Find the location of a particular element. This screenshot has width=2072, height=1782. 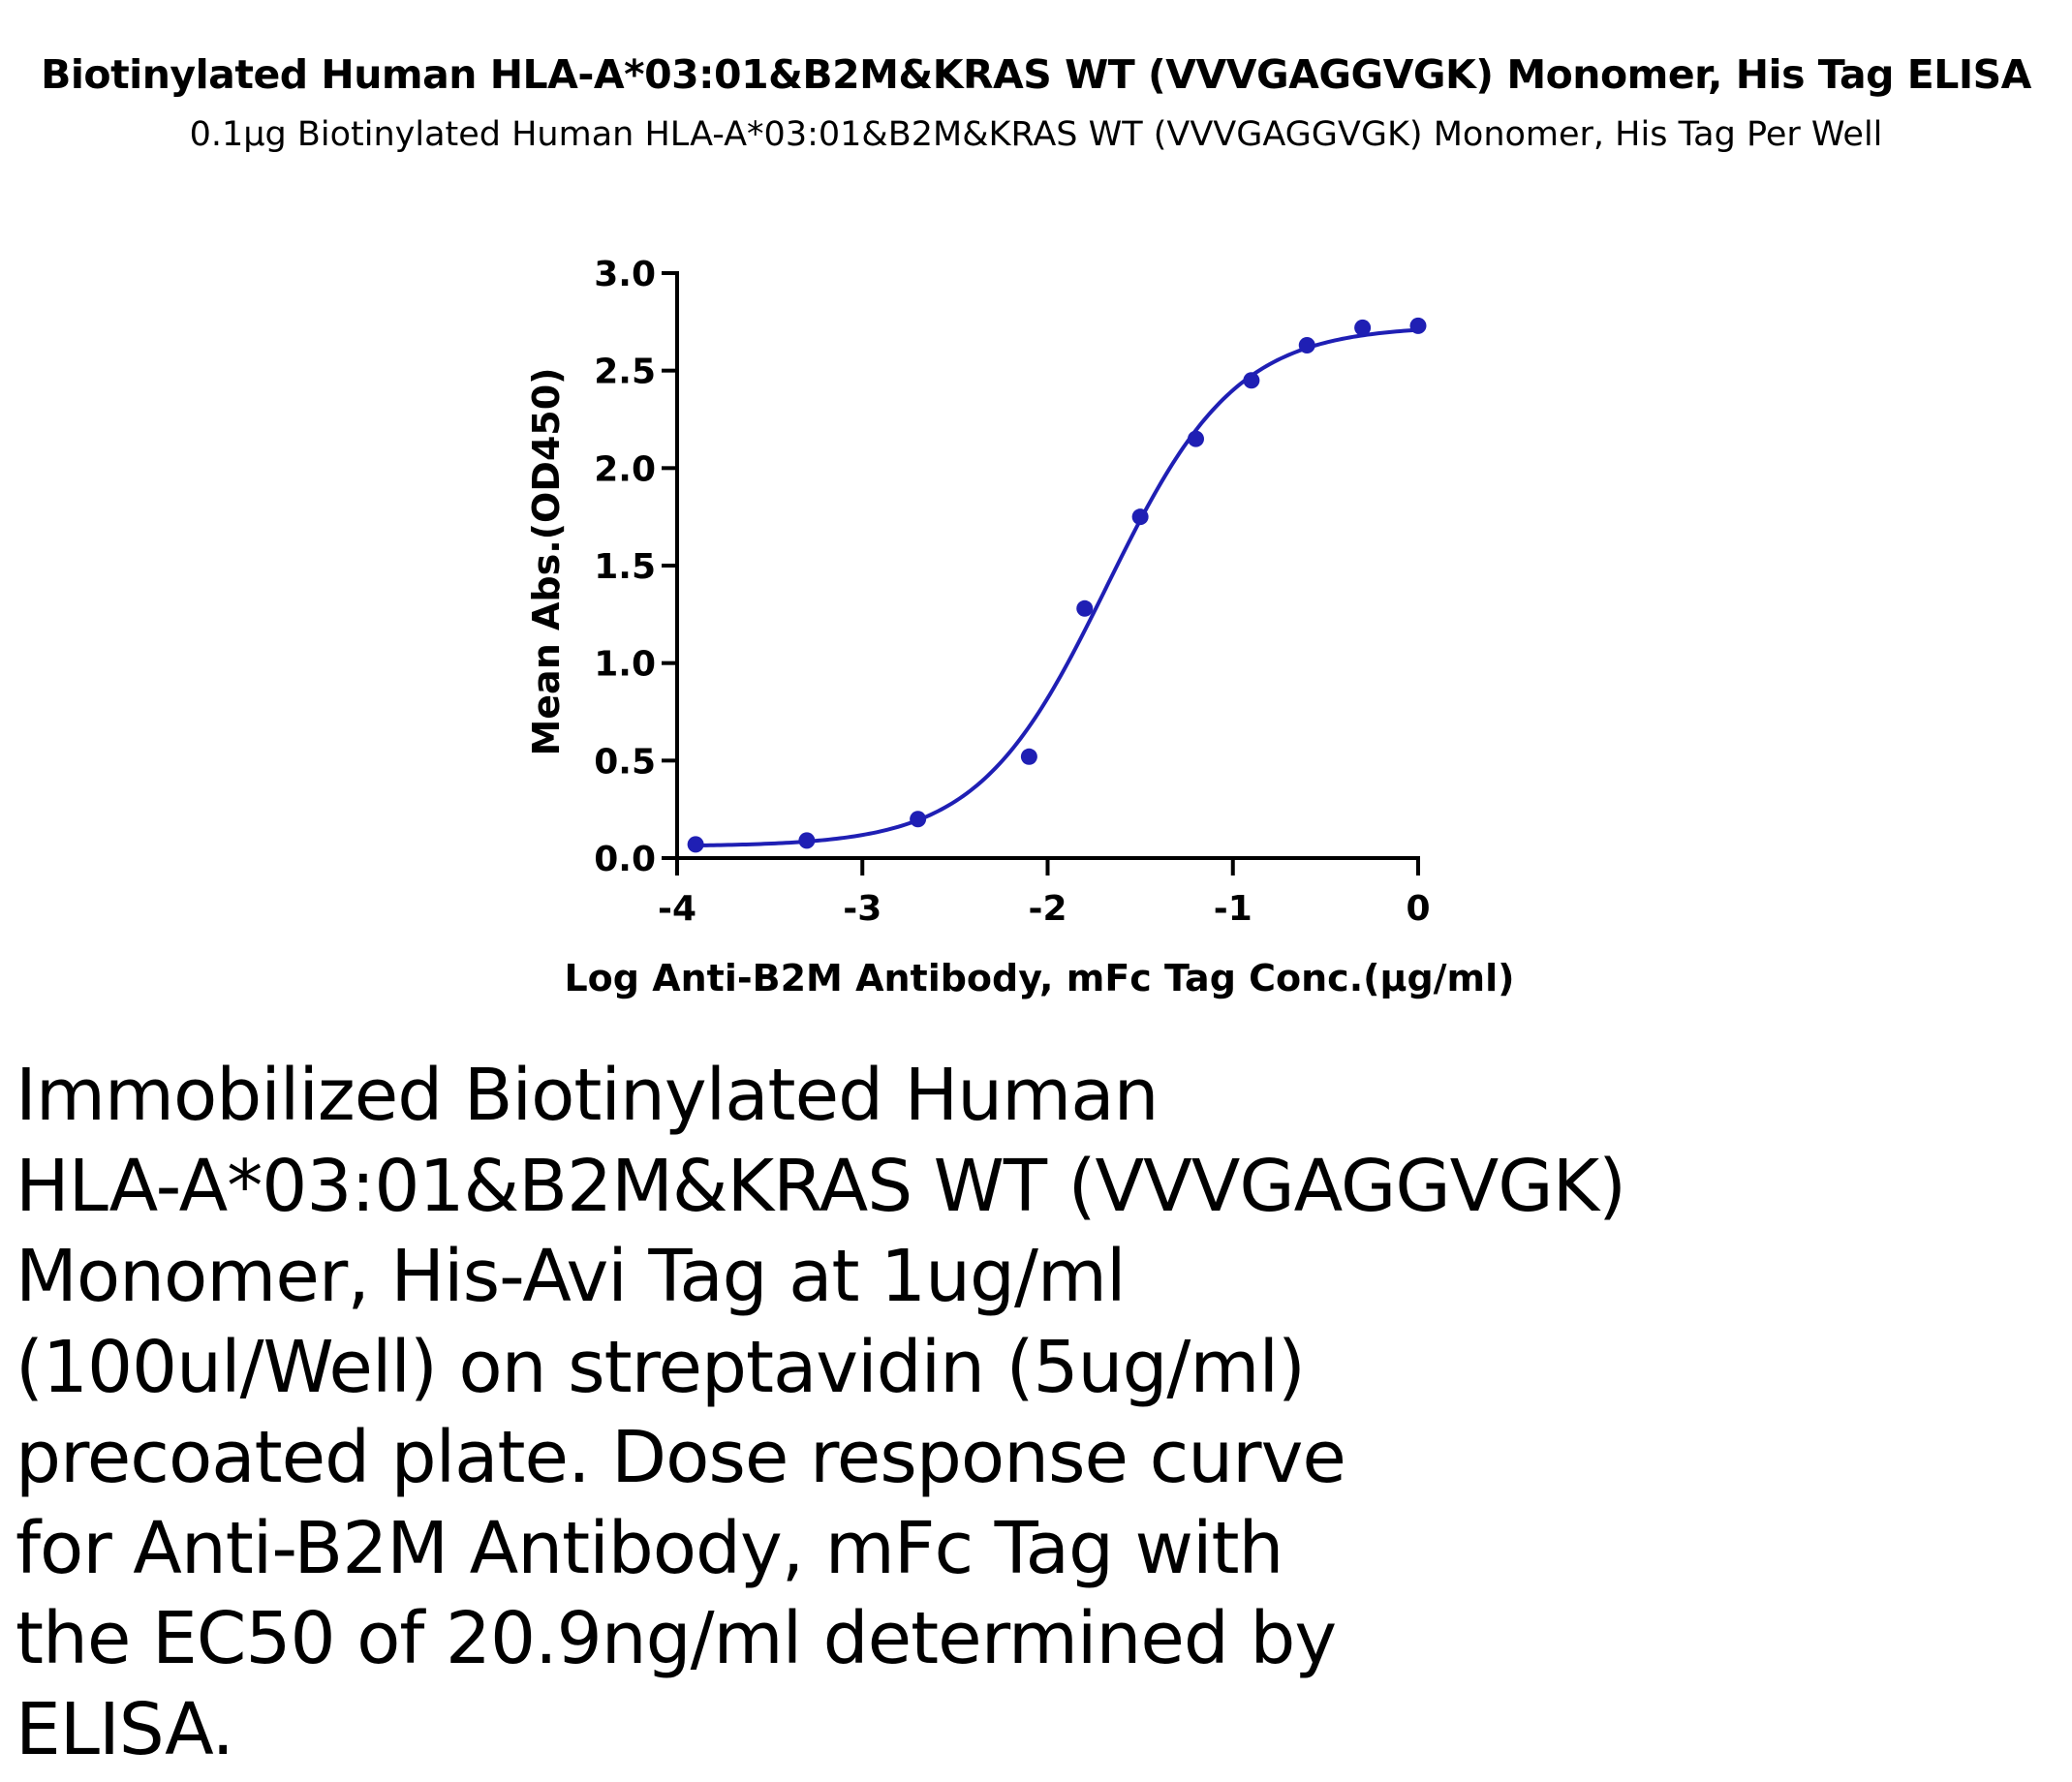

caption-line: ELISA. is located at coordinates (124, 1729).